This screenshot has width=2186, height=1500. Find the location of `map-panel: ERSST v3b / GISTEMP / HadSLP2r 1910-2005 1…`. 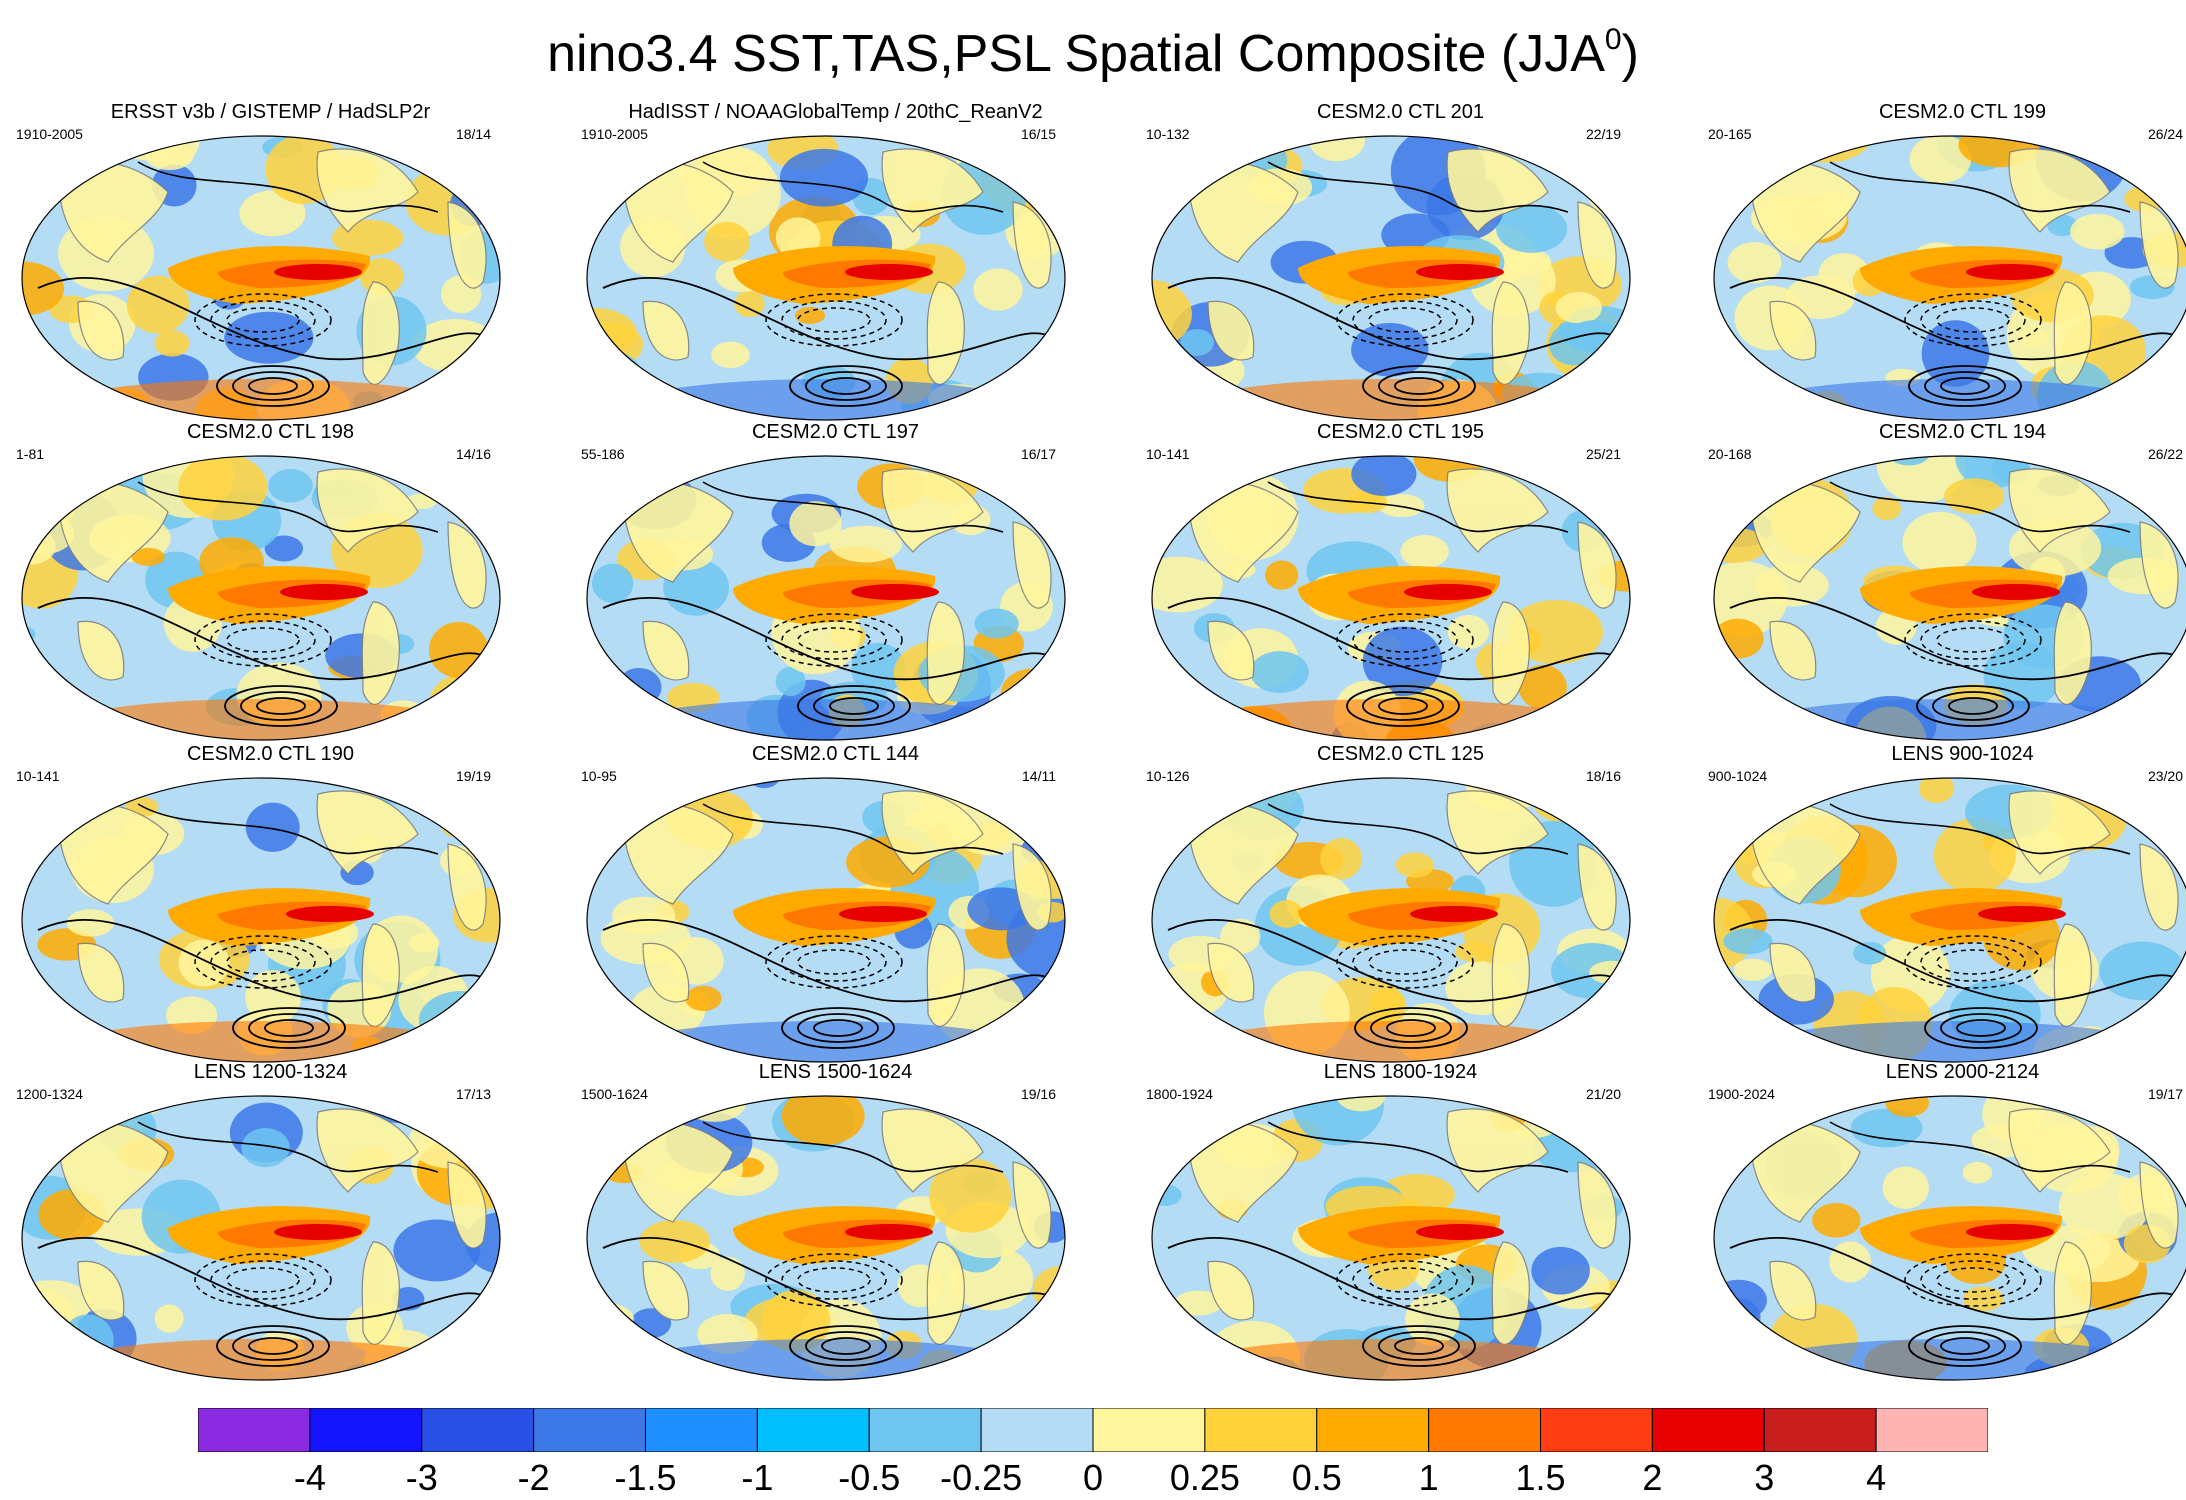

map-panel: ERSST v3b / GISTEMP / HadSLP2r 1910-2005 1… is located at coordinates (270, 261).